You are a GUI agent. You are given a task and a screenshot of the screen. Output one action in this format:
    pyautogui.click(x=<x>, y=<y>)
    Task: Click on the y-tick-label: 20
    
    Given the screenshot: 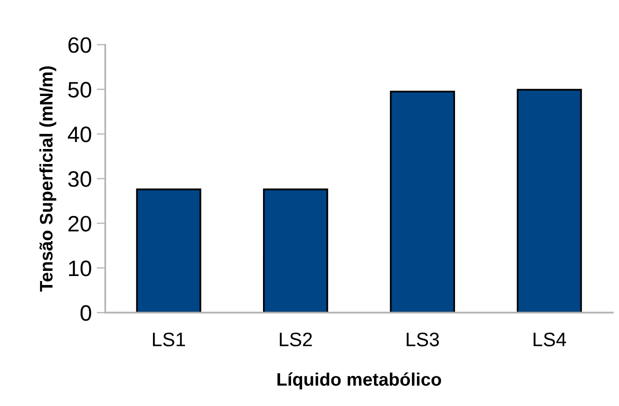 What is the action you would take?
    pyautogui.click(x=80, y=224)
    